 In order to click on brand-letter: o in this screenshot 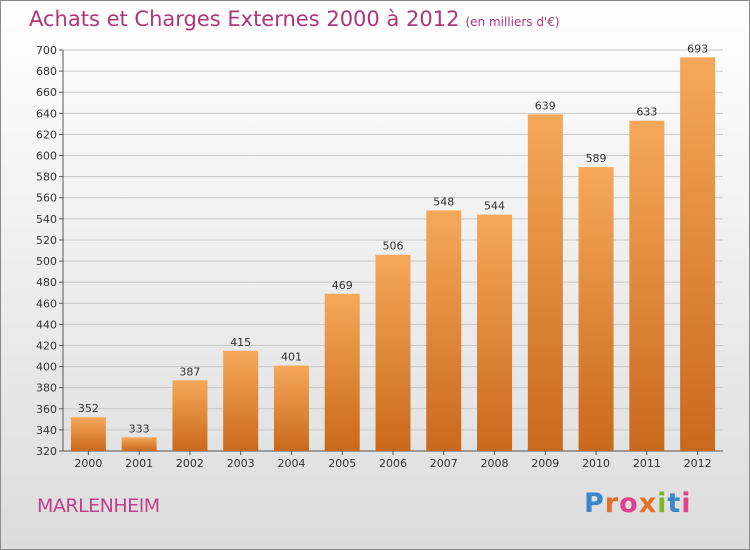, I will do `click(629, 503)`.